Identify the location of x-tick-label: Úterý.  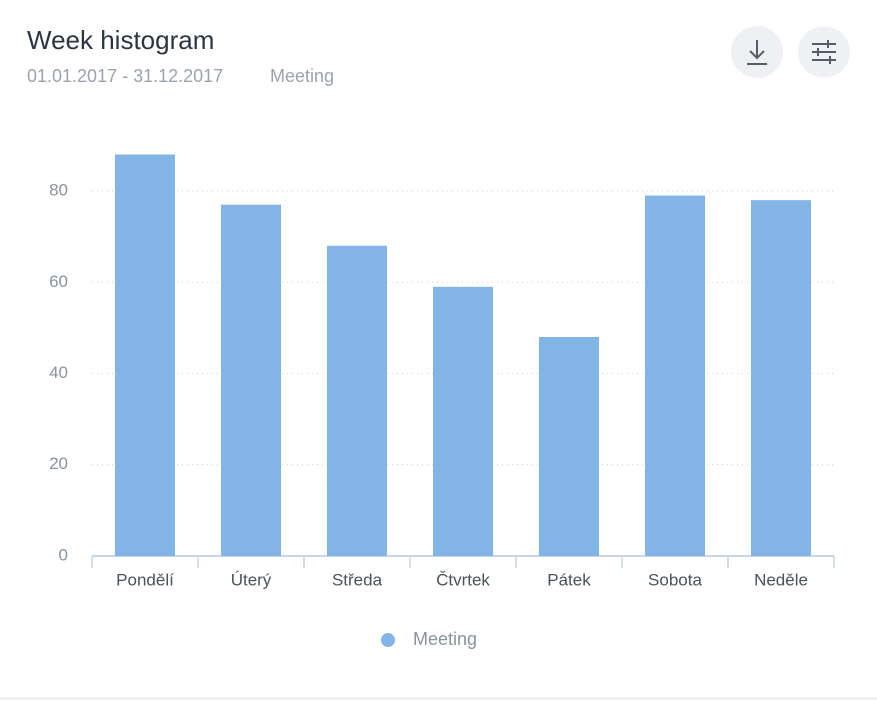
(251, 579).